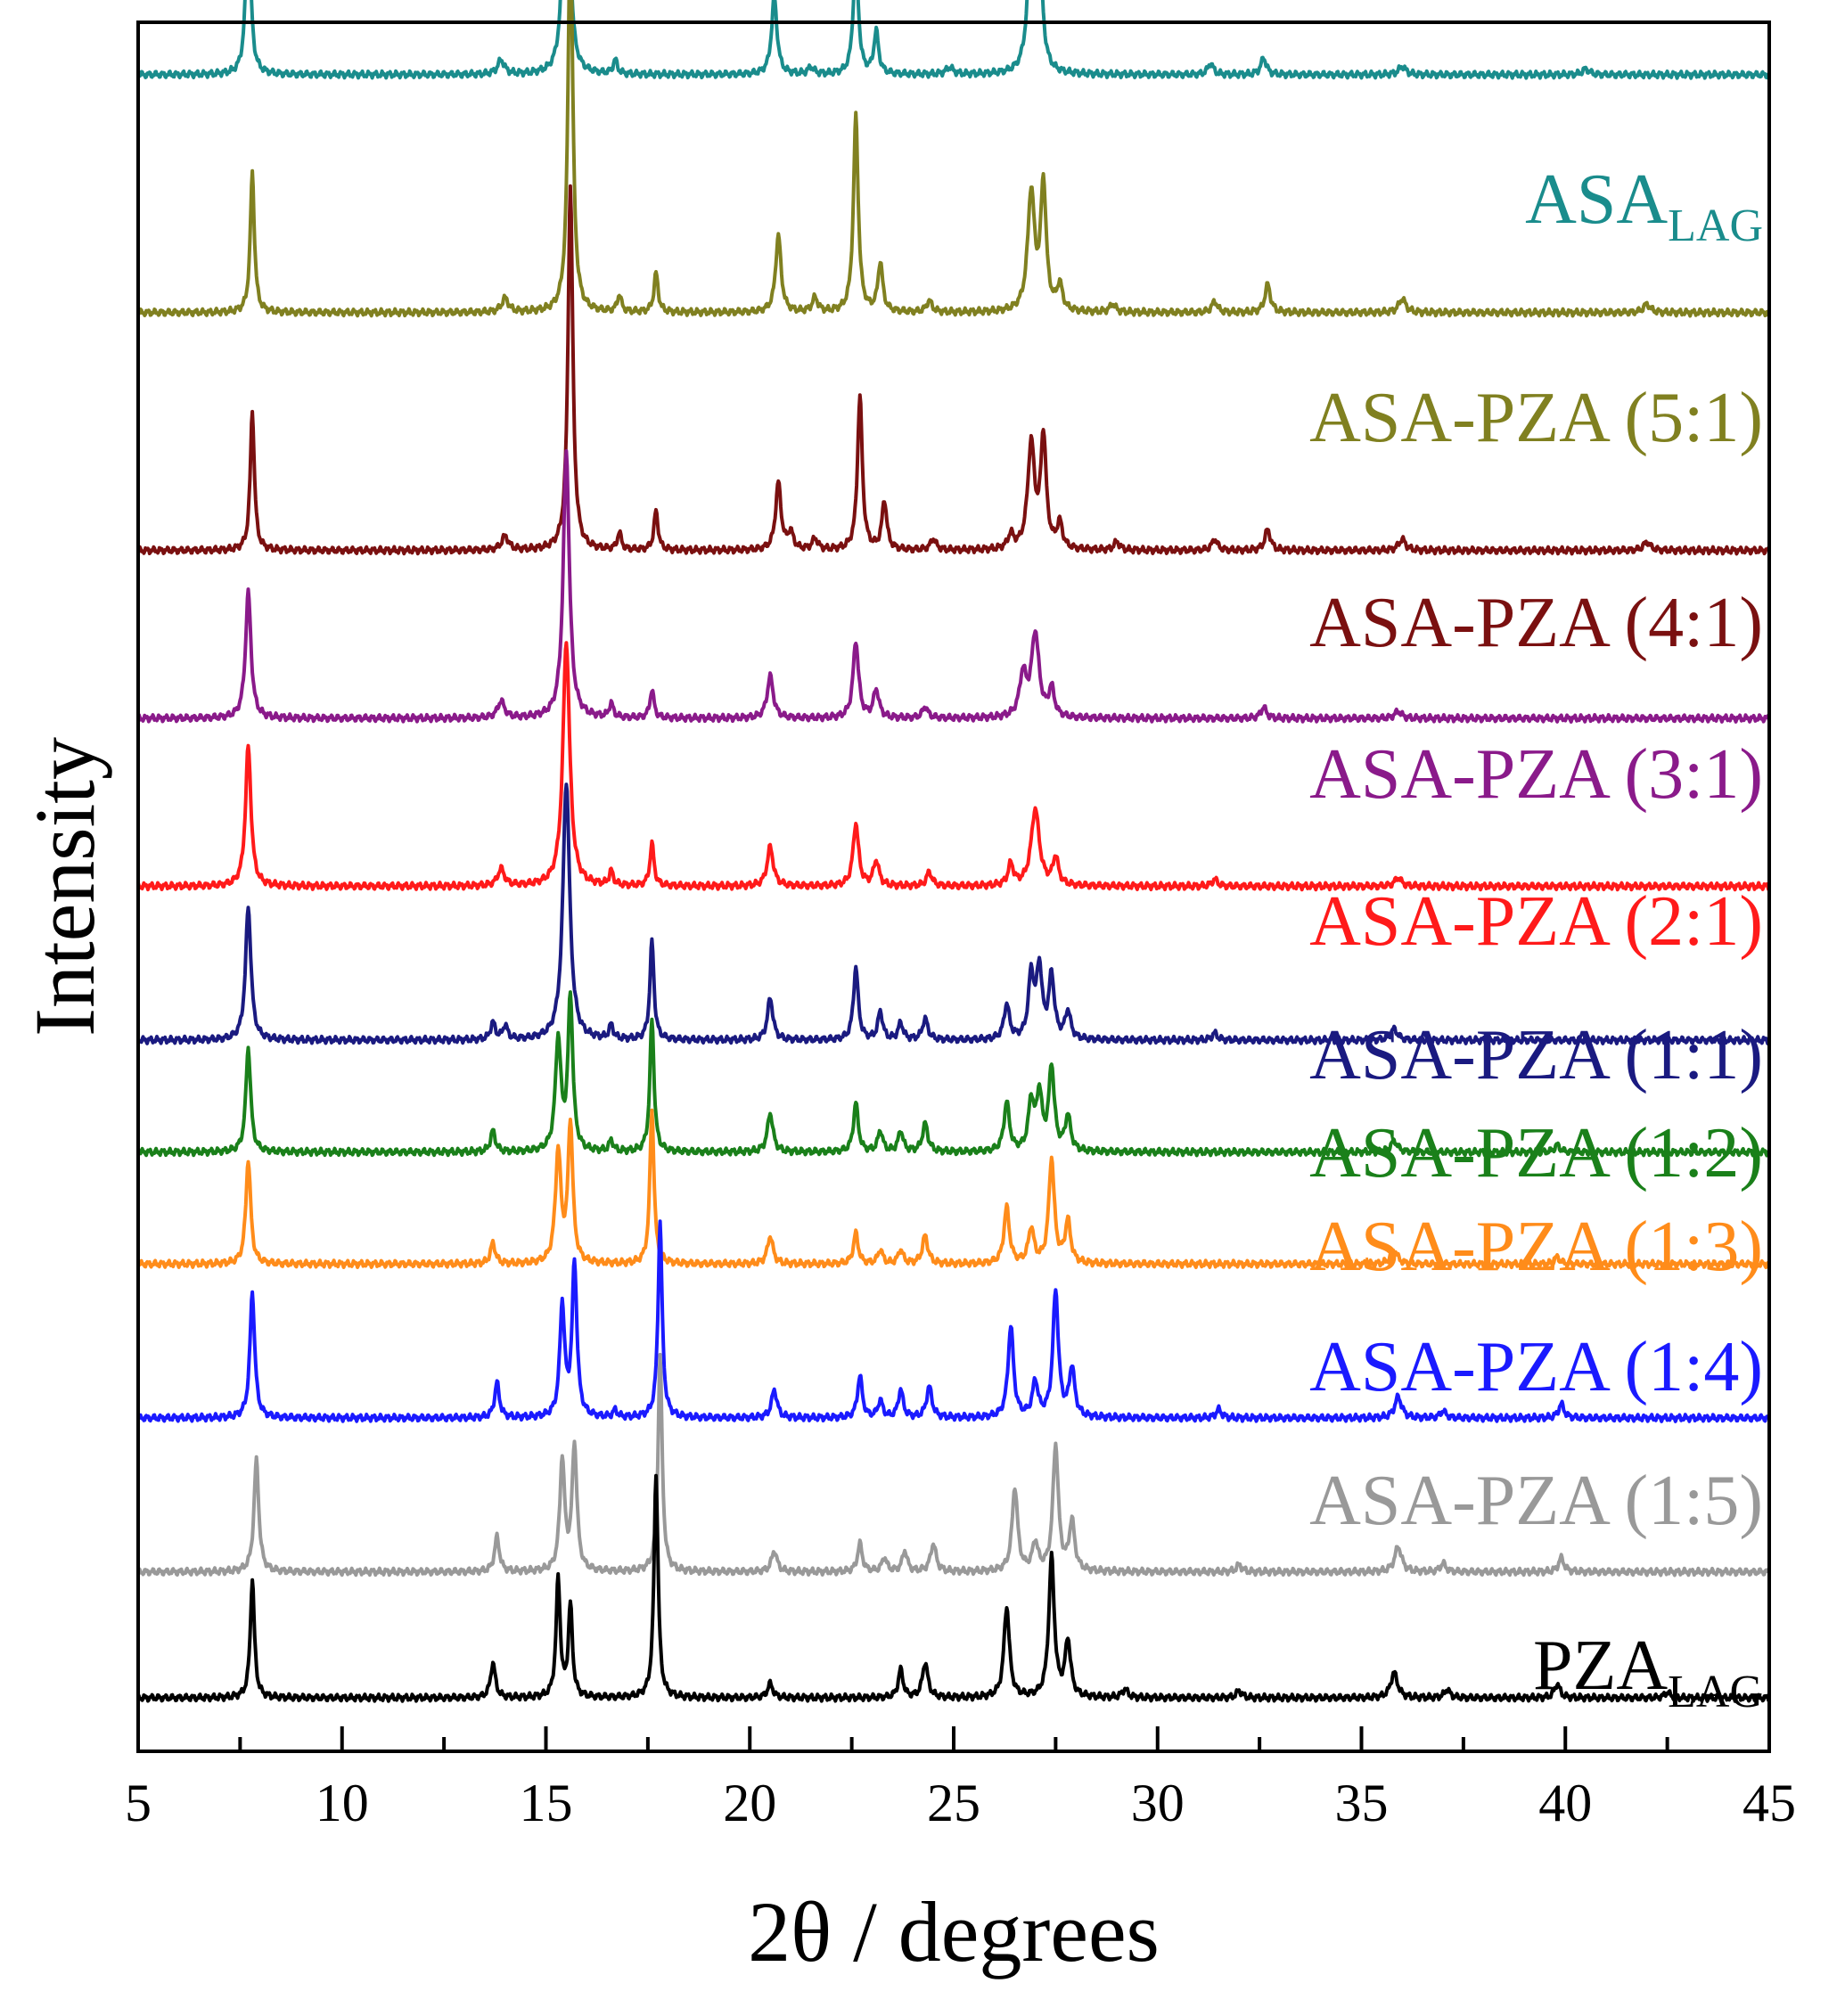 The image size is (1845, 2016). What do you see at coordinates (1362, 1803) in the screenshot?
I see `x-tick-label: 35` at bounding box center [1362, 1803].